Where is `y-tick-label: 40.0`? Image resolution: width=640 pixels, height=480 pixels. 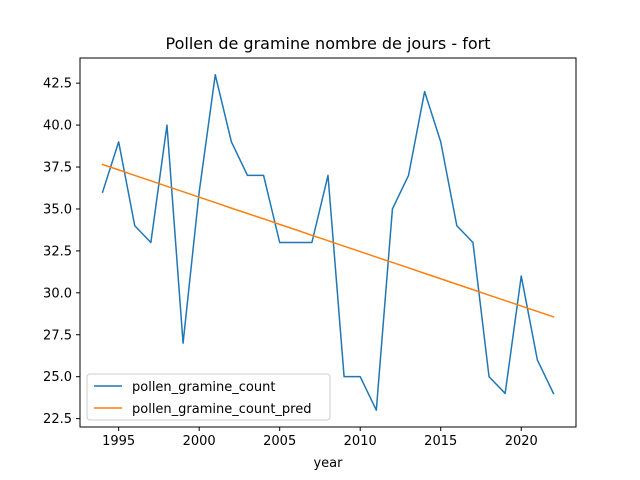
y-tick-label: 40.0 is located at coordinates (57, 126).